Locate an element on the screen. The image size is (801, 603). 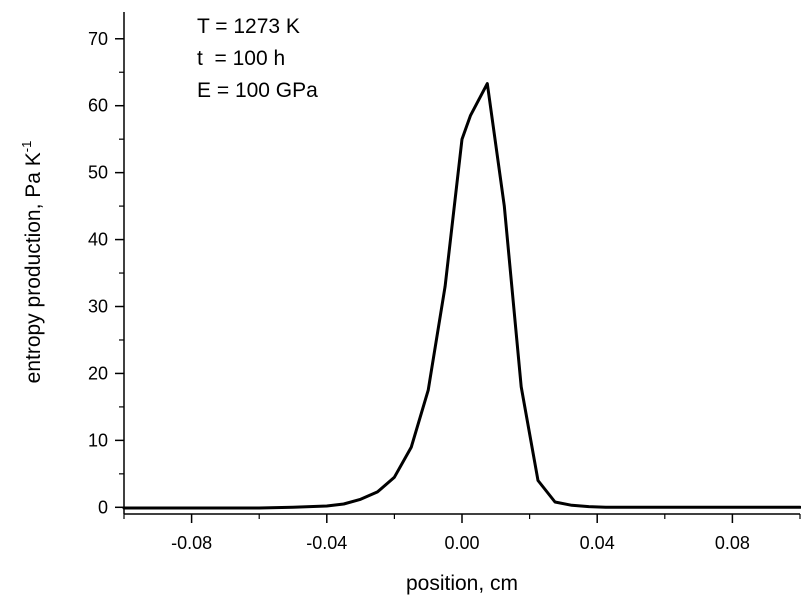
y-tick-label: 30 is located at coordinates (98, 307).